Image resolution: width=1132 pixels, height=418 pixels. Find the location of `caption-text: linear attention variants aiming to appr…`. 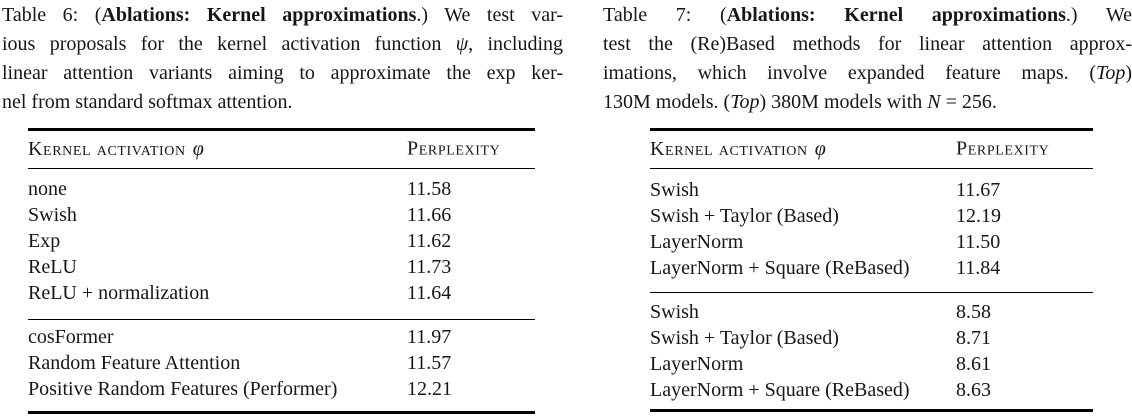

caption-text: linear attention variants aiming to appr… is located at coordinates (282, 73).